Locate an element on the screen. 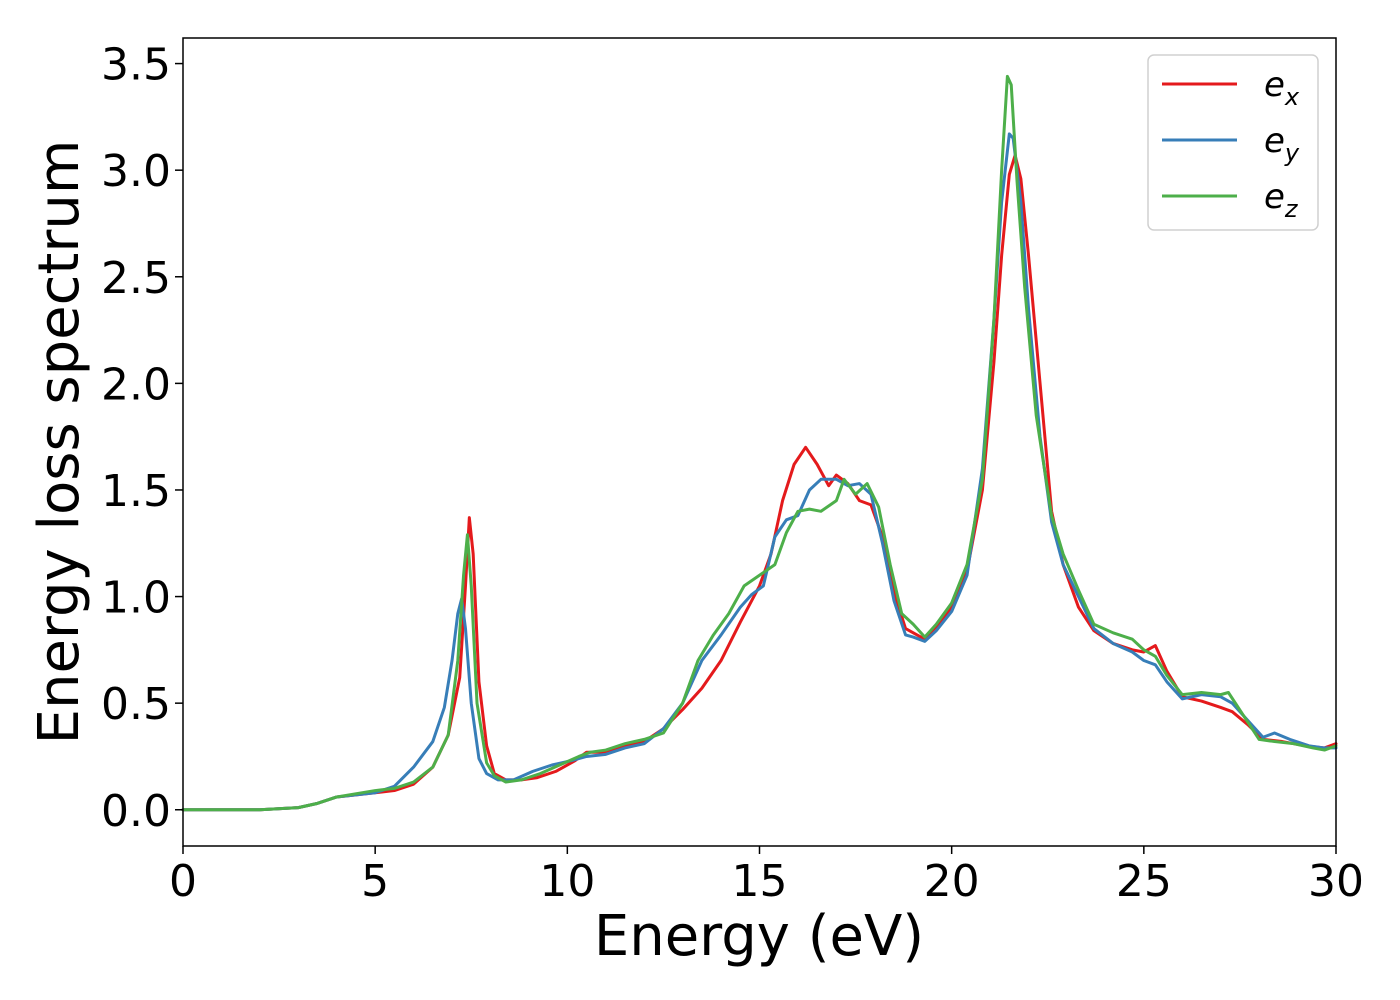  y-axis-label: Energy loss spectrum is located at coordinates (59, 442).